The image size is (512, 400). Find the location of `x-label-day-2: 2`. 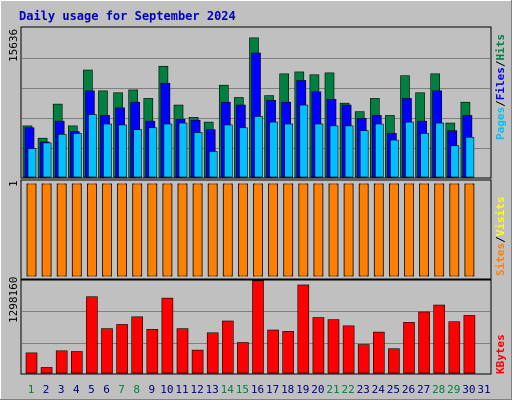

x-label-day-2: 2 is located at coordinates (46, 389).